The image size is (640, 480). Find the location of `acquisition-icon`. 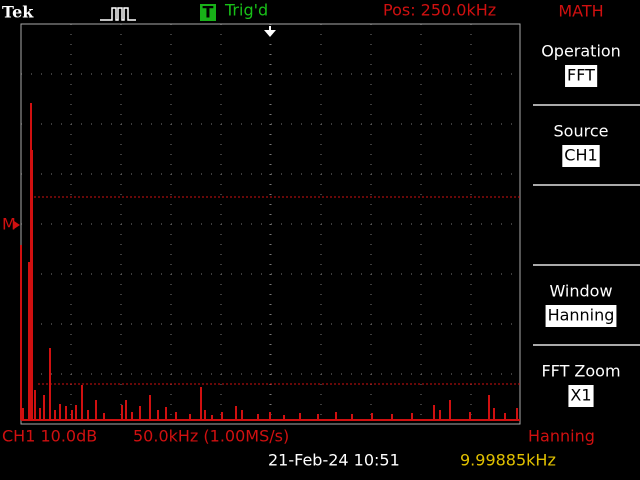

acquisition-icon is located at coordinates (118, 14).